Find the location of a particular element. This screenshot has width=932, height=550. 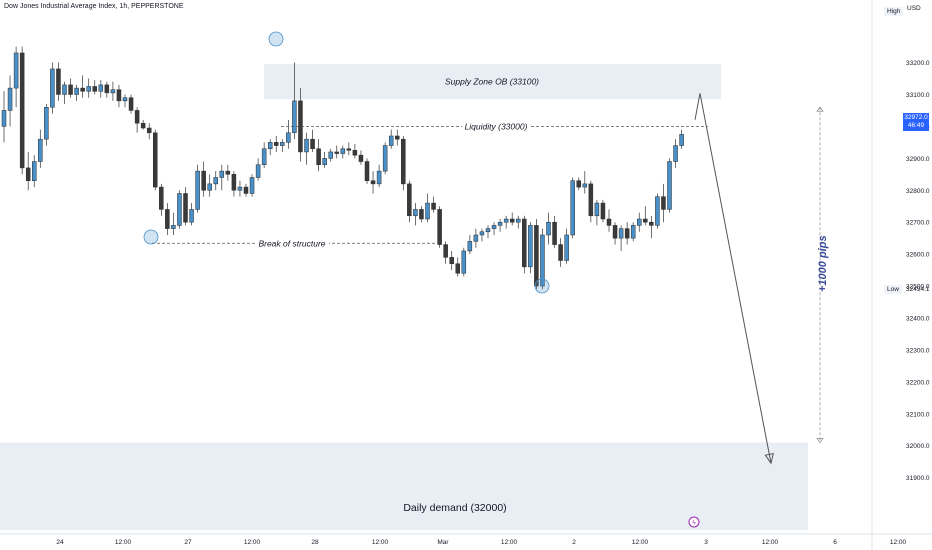

price-tick: 32500.0 is located at coordinates (918, 287).